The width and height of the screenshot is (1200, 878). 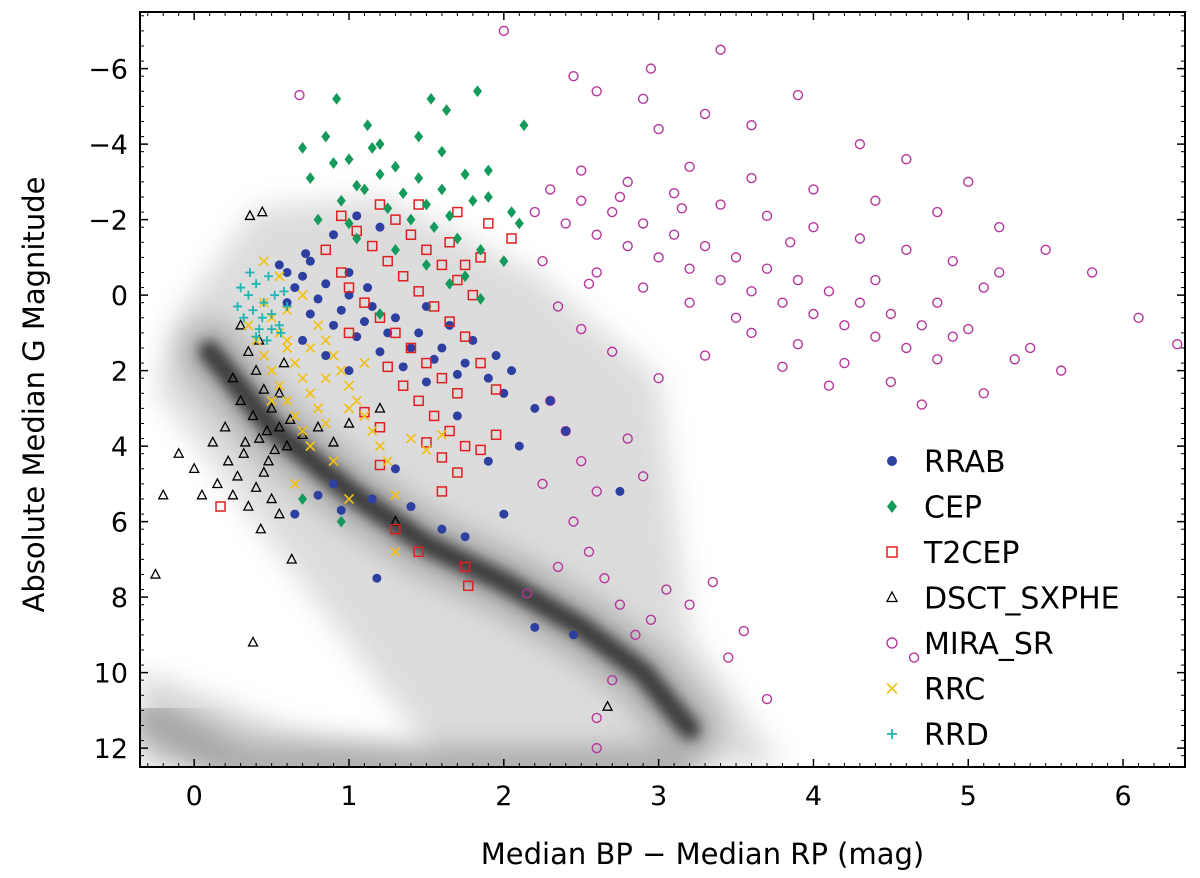 I want to click on x-tick-label: 4, so click(x=813, y=796).